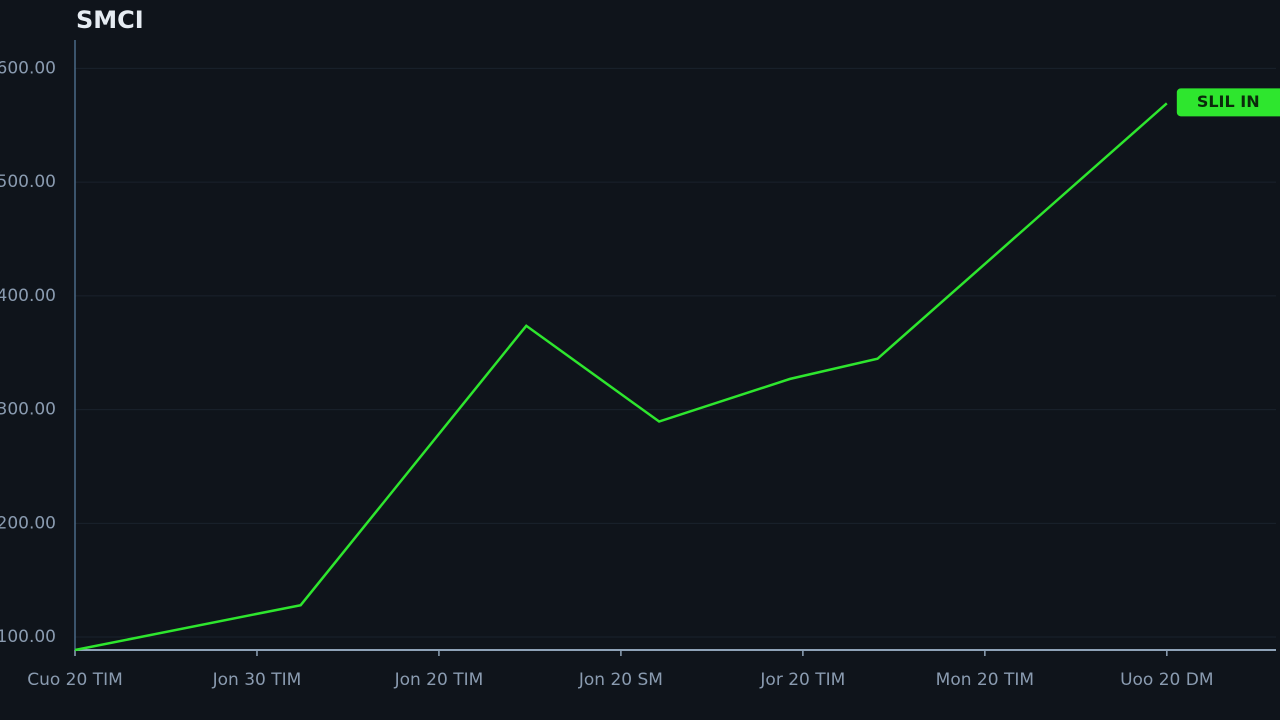 The width and height of the screenshot is (1280, 720). What do you see at coordinates (28, 637) in the screenshot?
I see `y-tick-label: 100.00` at bounding box center [28, 637].